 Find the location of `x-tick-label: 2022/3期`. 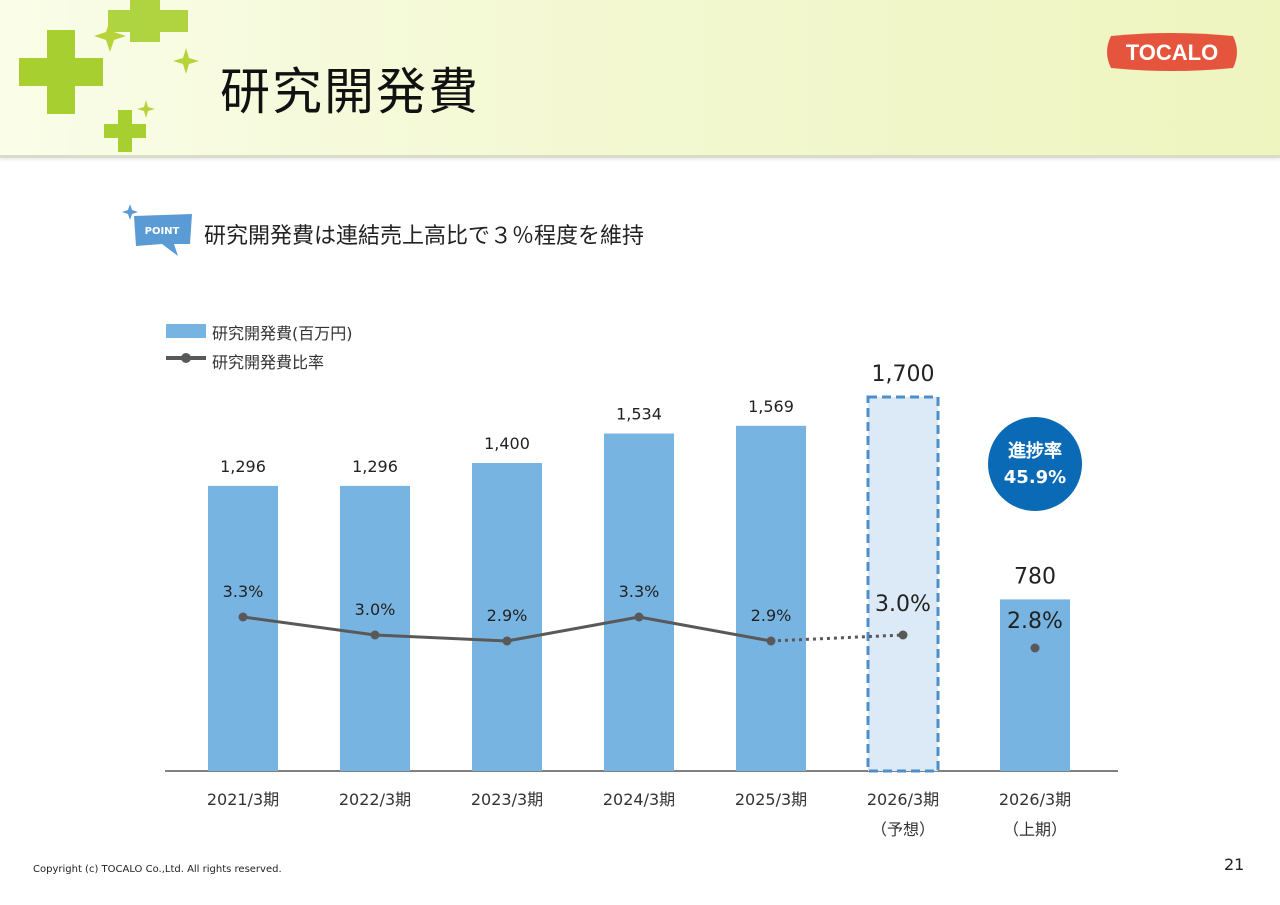

x-tick-label: 2022/3期 is located at coordinates (375, 799).